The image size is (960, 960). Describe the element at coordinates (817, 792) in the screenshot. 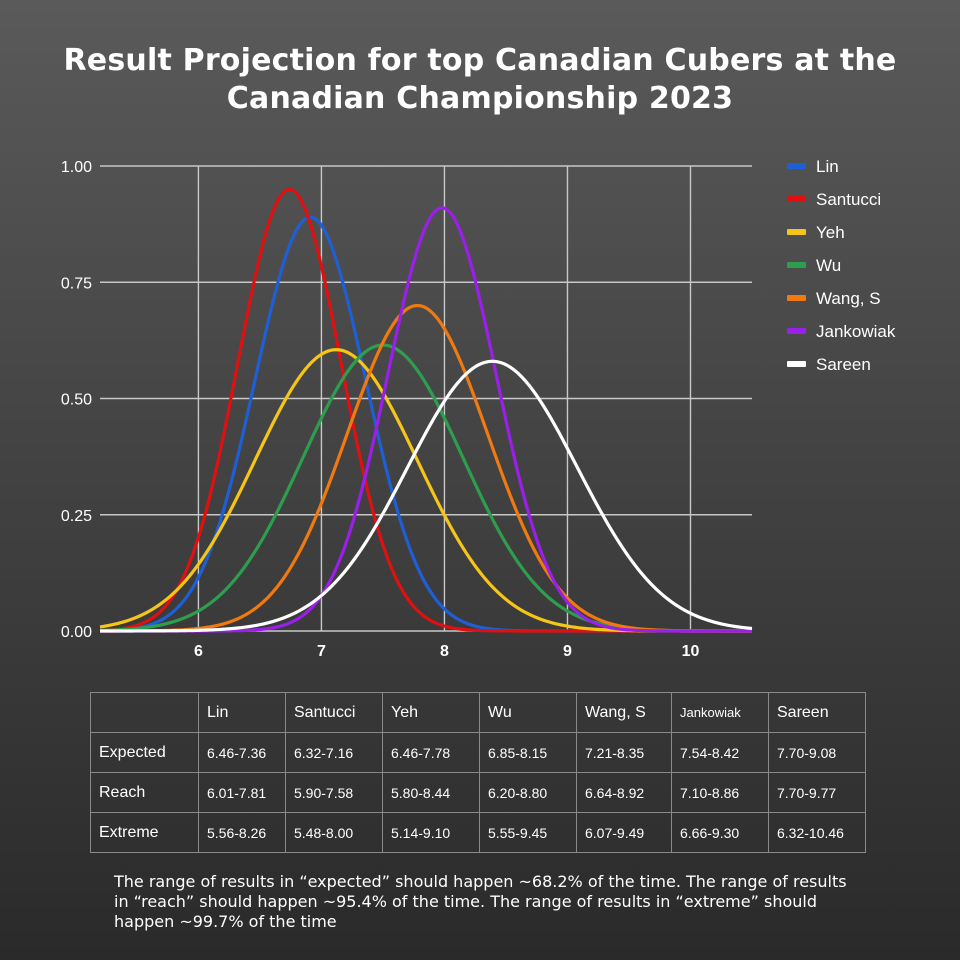

I see `table-cell: 7.70-9.77` at that location.